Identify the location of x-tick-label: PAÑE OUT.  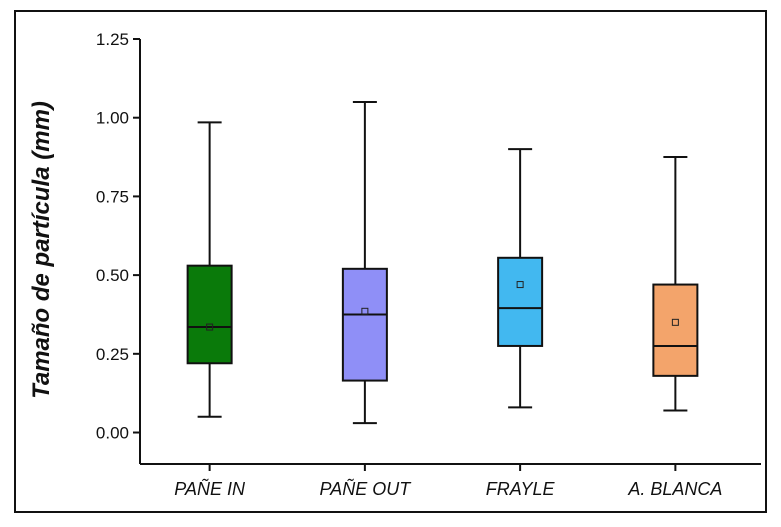
(366, 488).